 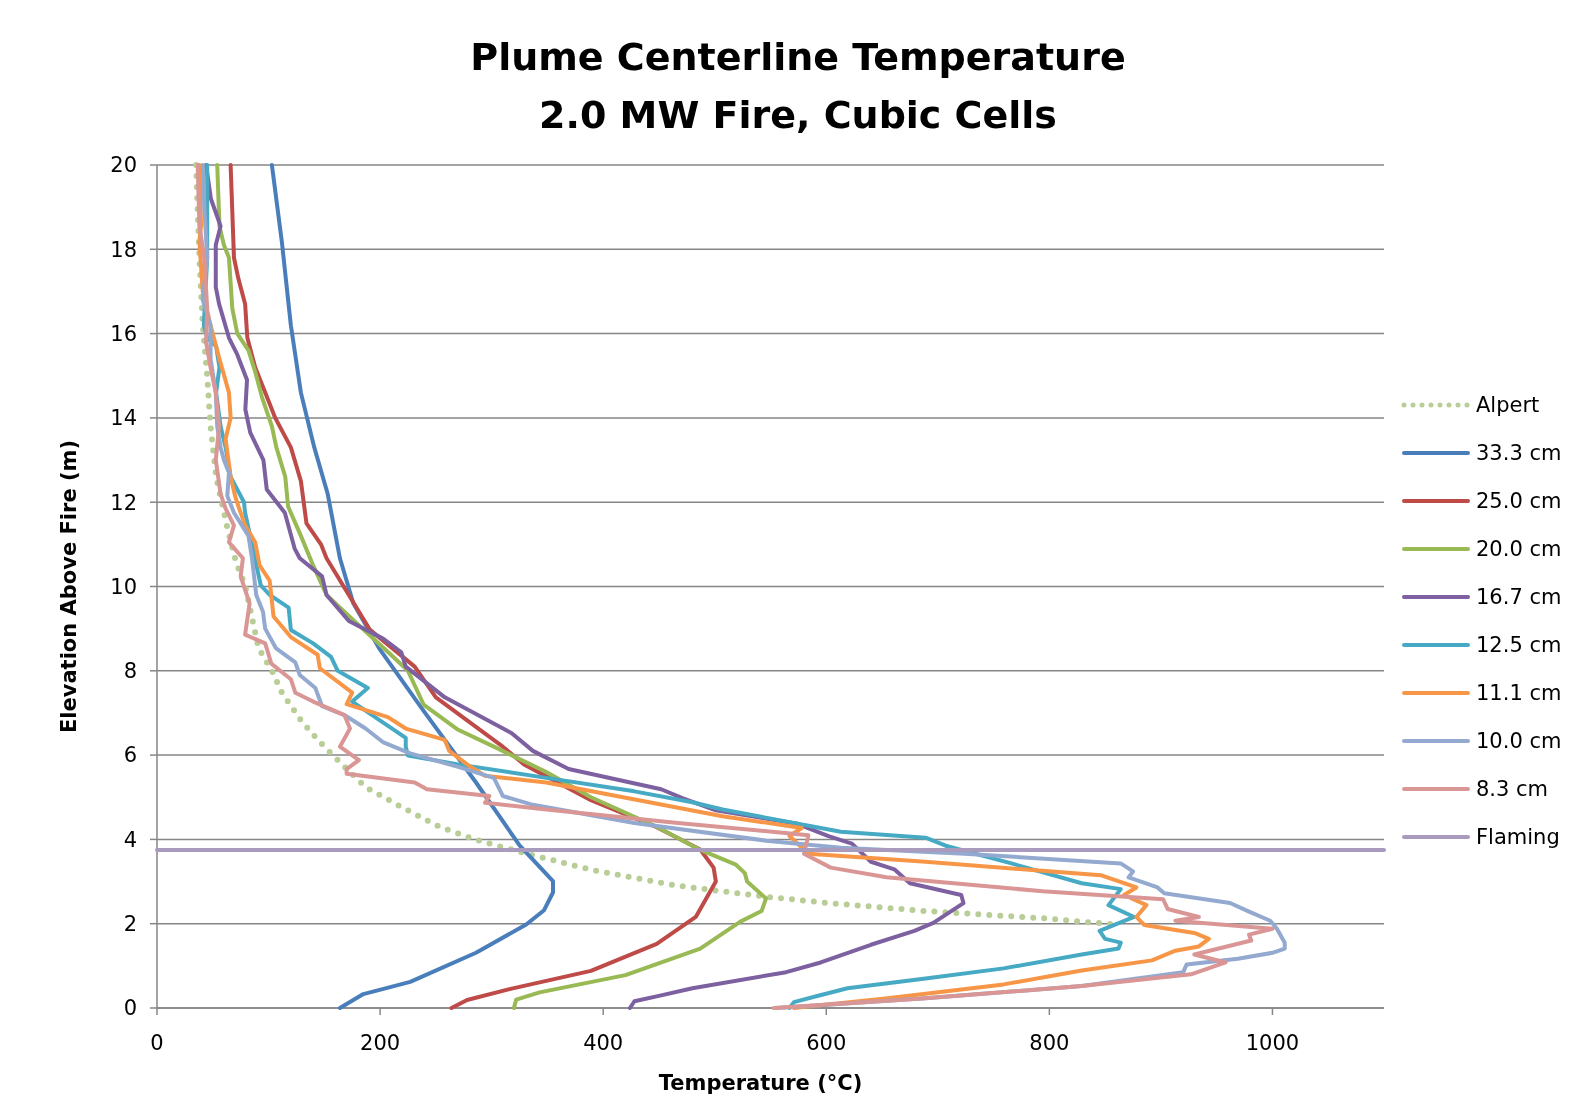 I want to click on x-tick-label: 800, so click(x=1049, y=1043).